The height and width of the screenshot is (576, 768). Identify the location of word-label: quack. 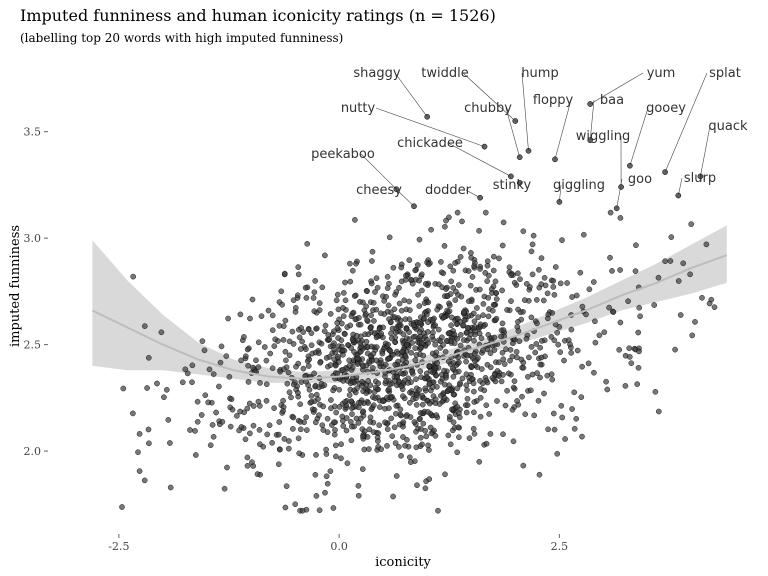
(728, 126).